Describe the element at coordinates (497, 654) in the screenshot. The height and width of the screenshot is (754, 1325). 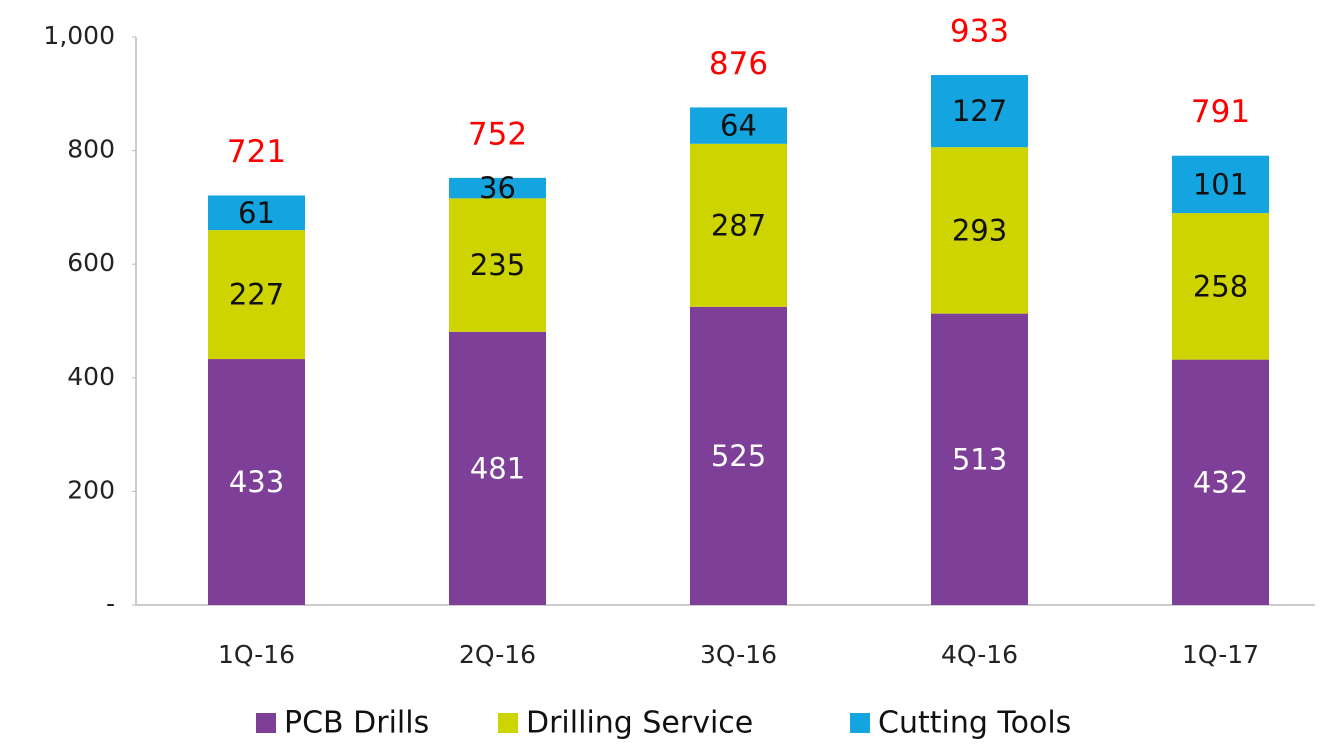
I see `x-tick-label: 2Q-16` at that location.